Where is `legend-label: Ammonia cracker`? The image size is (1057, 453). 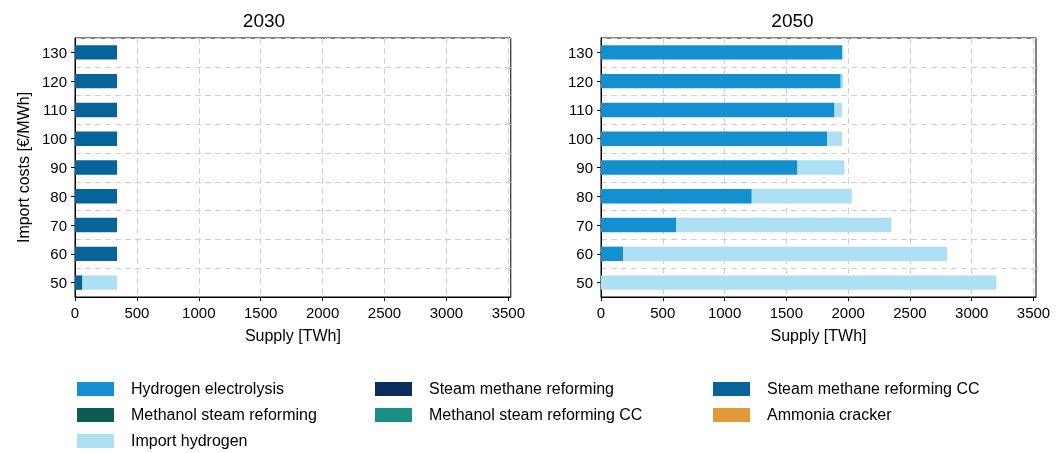 legend-label: Ammonia cracker is located at coordinates (829, 415).